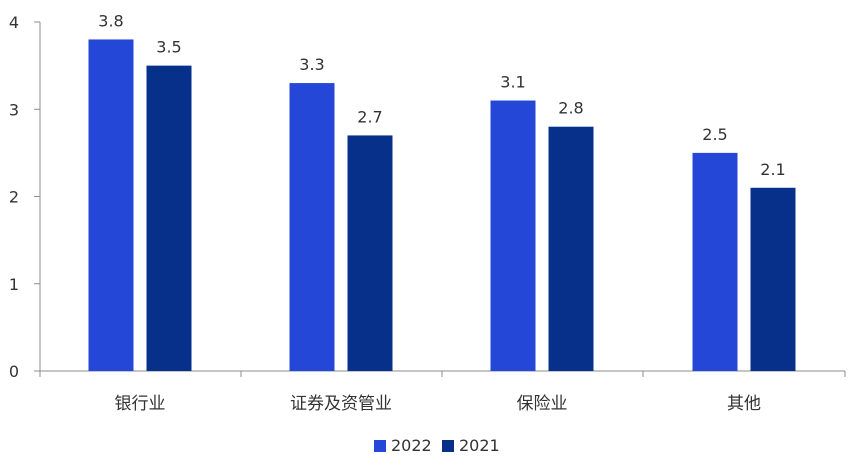 The width and height of the screenshot is (864, 474). Describe the element at coordinates (14, 197) in the screenshot. I see `y-tick-label: 2` at that location.